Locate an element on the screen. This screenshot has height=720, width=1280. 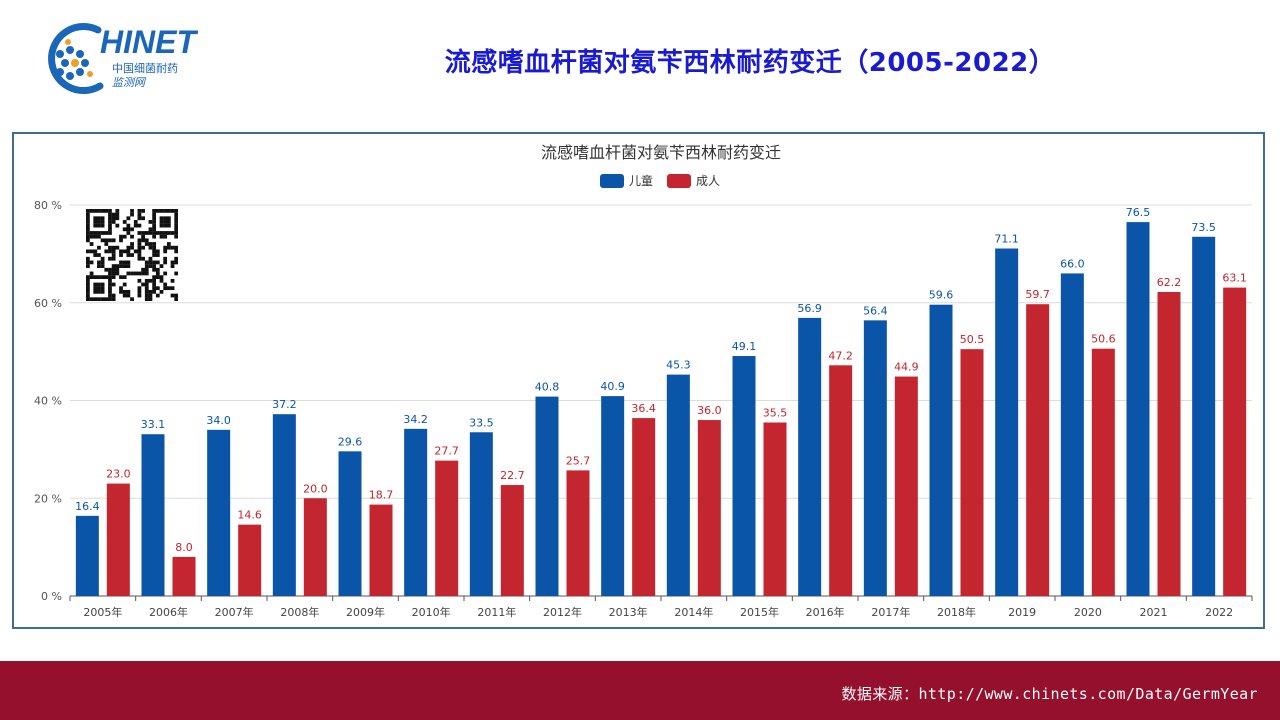
x-tick-label: 2021 is located at coordinates (1154, 612).